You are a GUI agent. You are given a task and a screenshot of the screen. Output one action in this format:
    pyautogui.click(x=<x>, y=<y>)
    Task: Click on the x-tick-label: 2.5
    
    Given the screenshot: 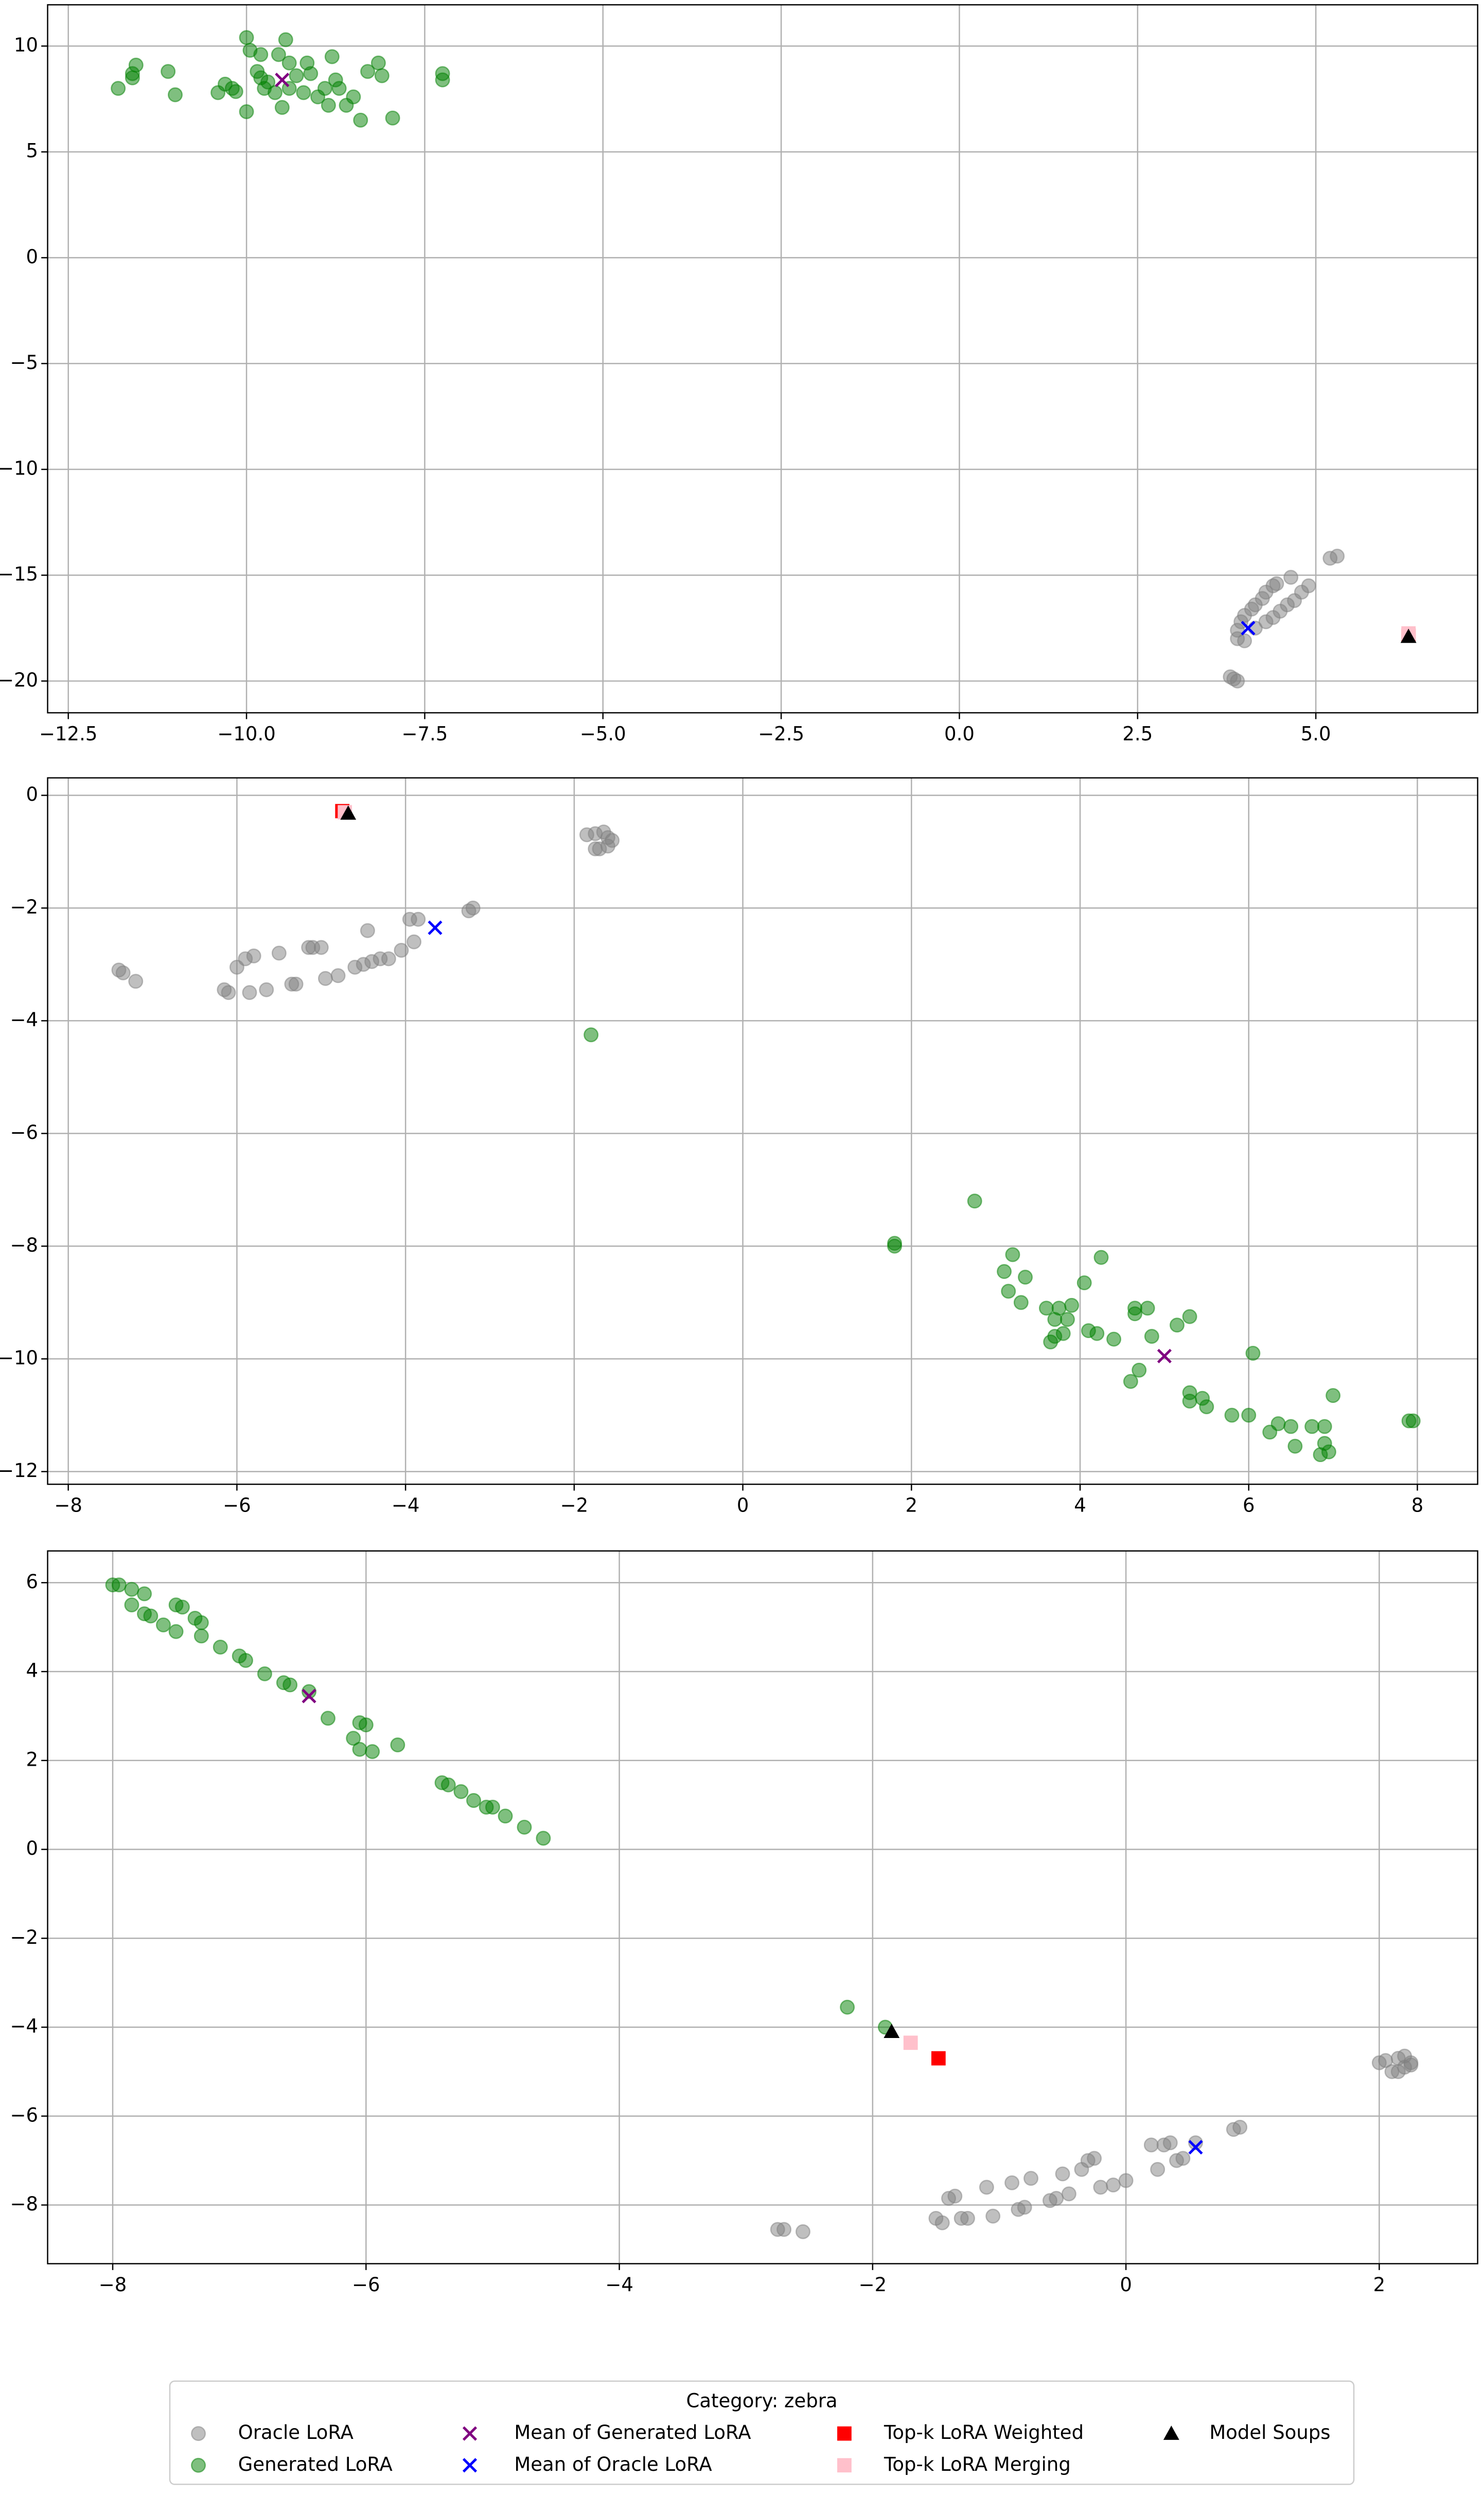 What is the action you would take?
    pyautogui.click(x=1137, y=734)
    